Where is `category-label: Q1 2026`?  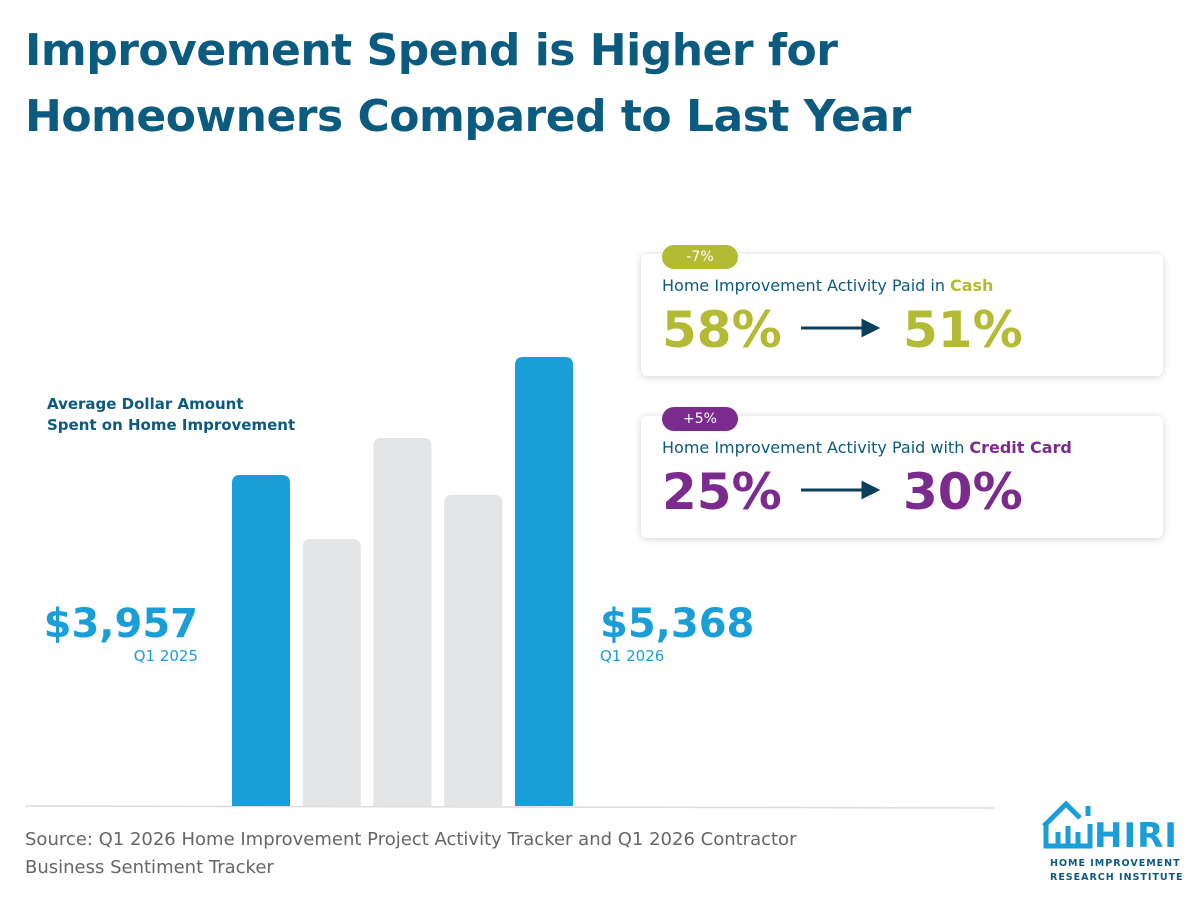
category-label: Q1 2026 is located at coordinates (632, 656).